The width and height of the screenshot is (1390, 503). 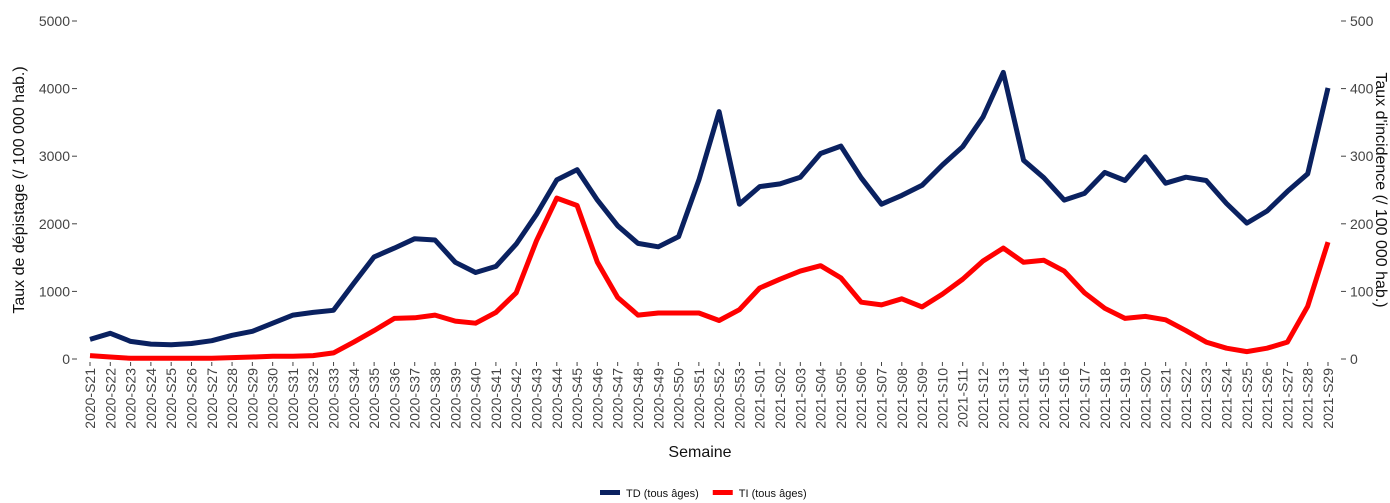 I want to click on x-tick-label: 2020-S41, so click(x=496, y=398).